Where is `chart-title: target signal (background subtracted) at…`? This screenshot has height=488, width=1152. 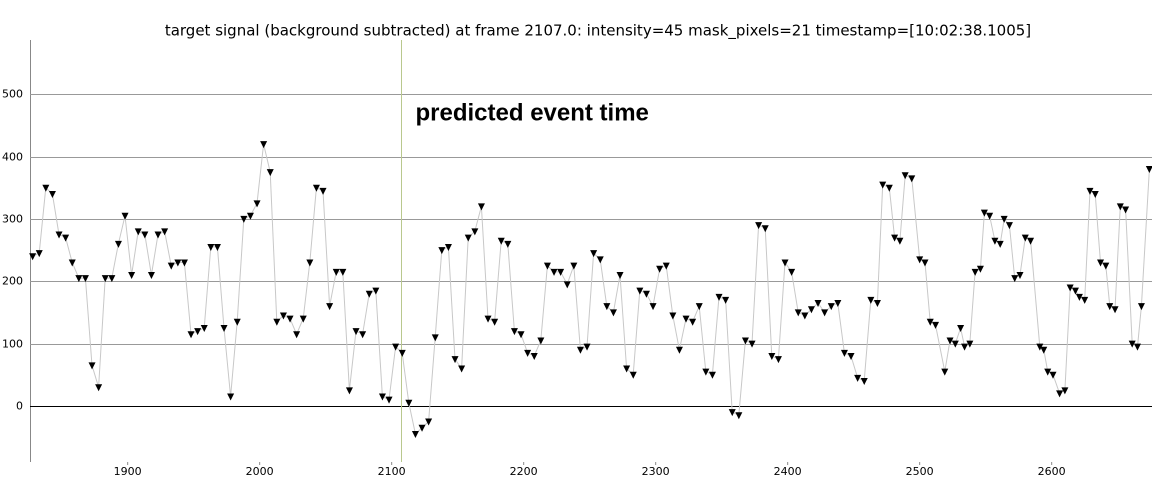
chart-title: target signal (background subtracted) at… is located at coordinates (598, 31).